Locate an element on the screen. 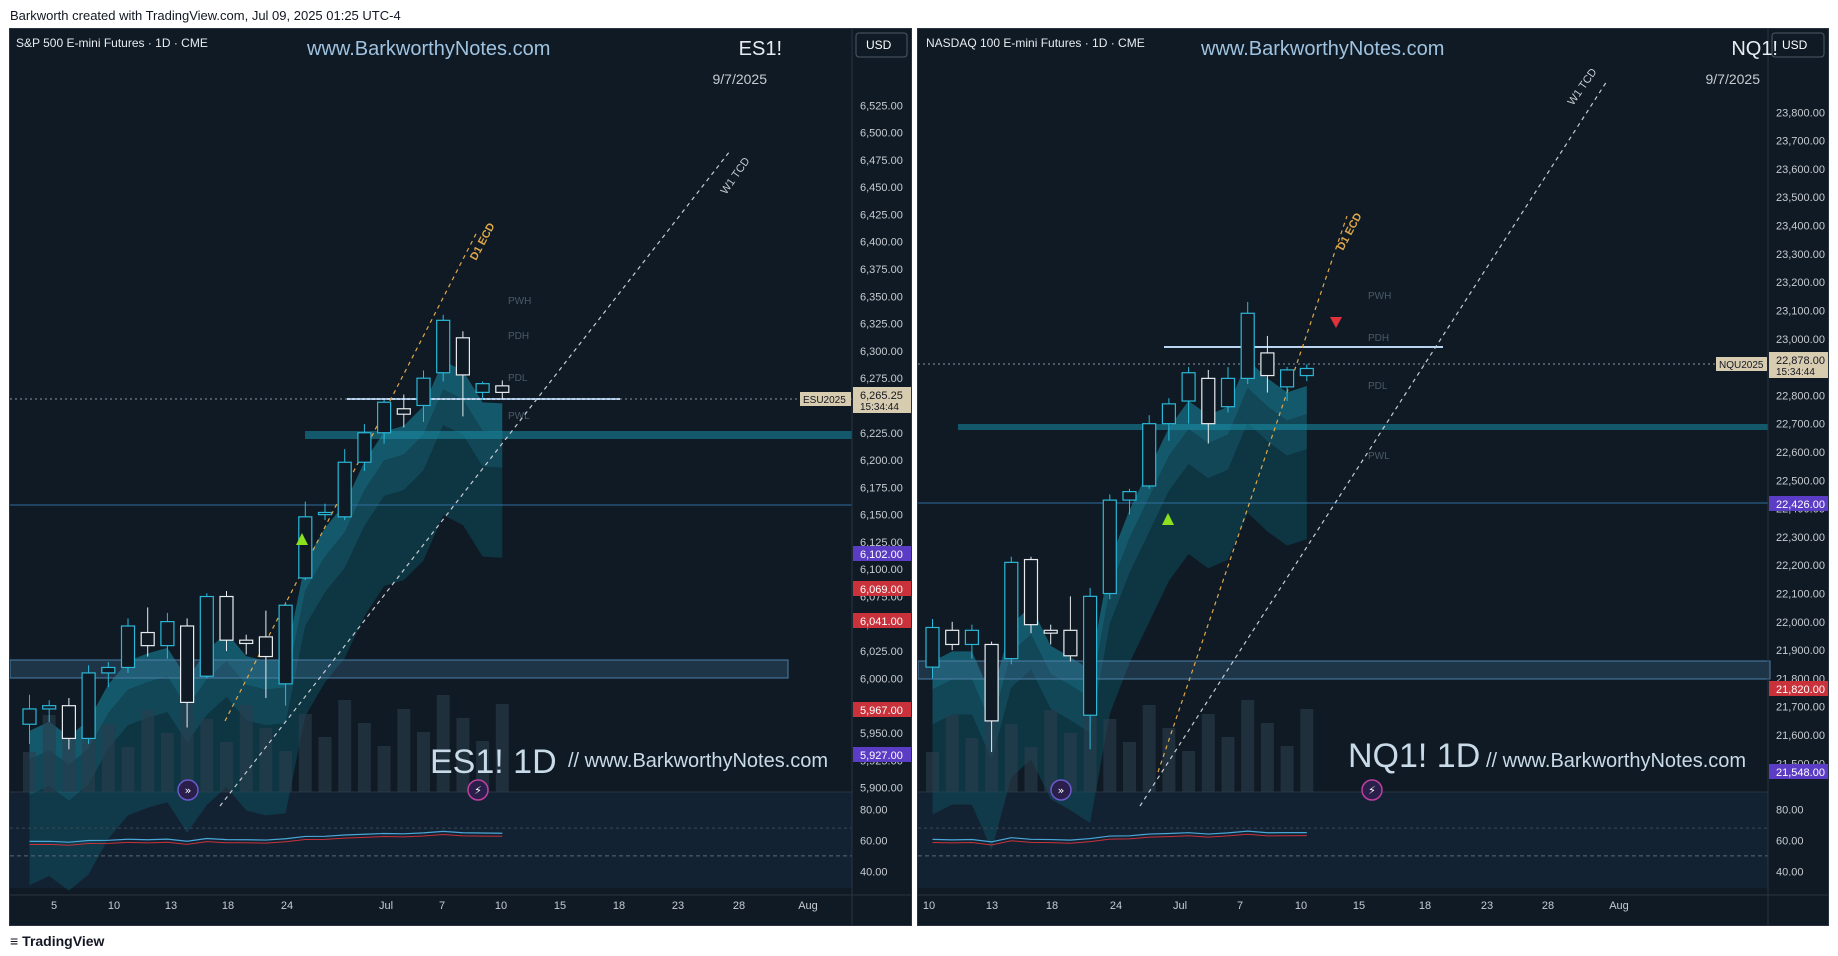 The image size is (1838, 956). price-tick-label: 23,300.00 is located at coordinates (1800, 255).